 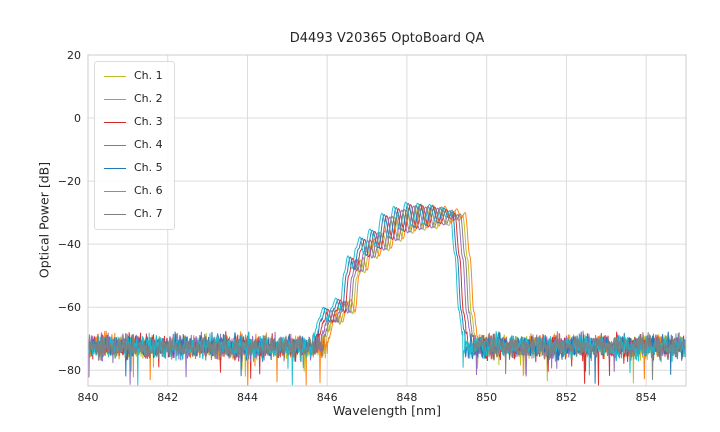 What do you see at coordinates (148, 167) in the screenshot?
I see `legend-label: Ch. 5` at bounding box center [148, 167].